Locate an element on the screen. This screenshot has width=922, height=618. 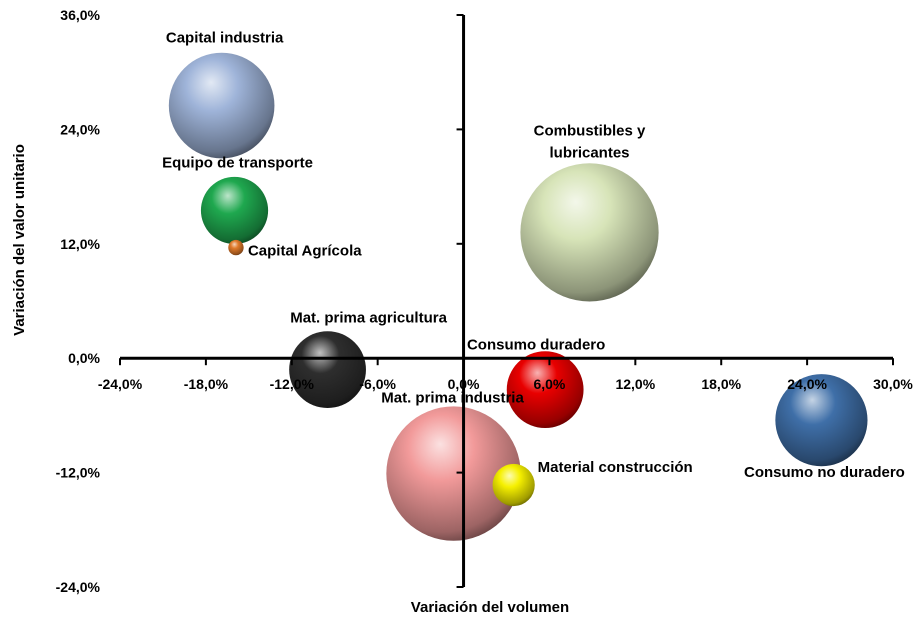
y-tick-label: -24,0% is located at coordinates (78, 587).